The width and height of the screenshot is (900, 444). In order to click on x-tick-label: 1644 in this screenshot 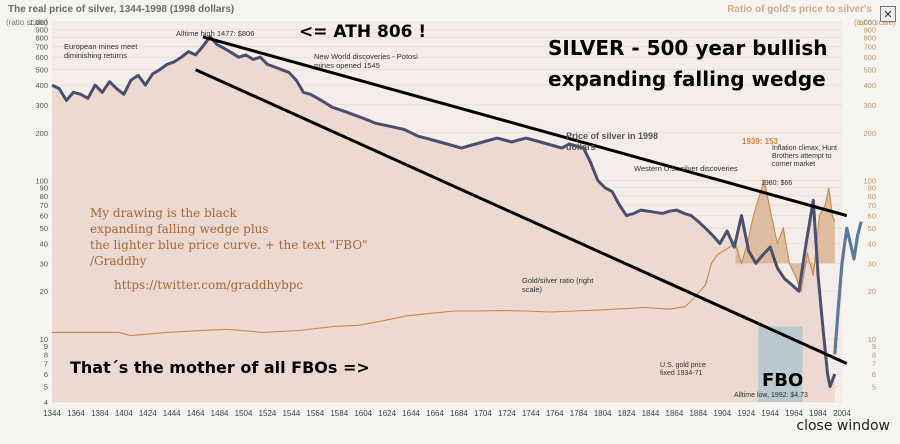, I will do `click(411, 413)`.